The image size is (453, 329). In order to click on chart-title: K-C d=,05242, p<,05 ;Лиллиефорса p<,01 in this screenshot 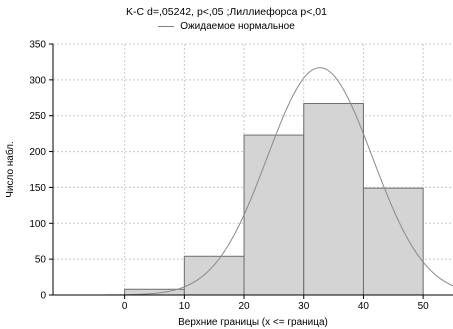, I will do `click(226, 12)`.